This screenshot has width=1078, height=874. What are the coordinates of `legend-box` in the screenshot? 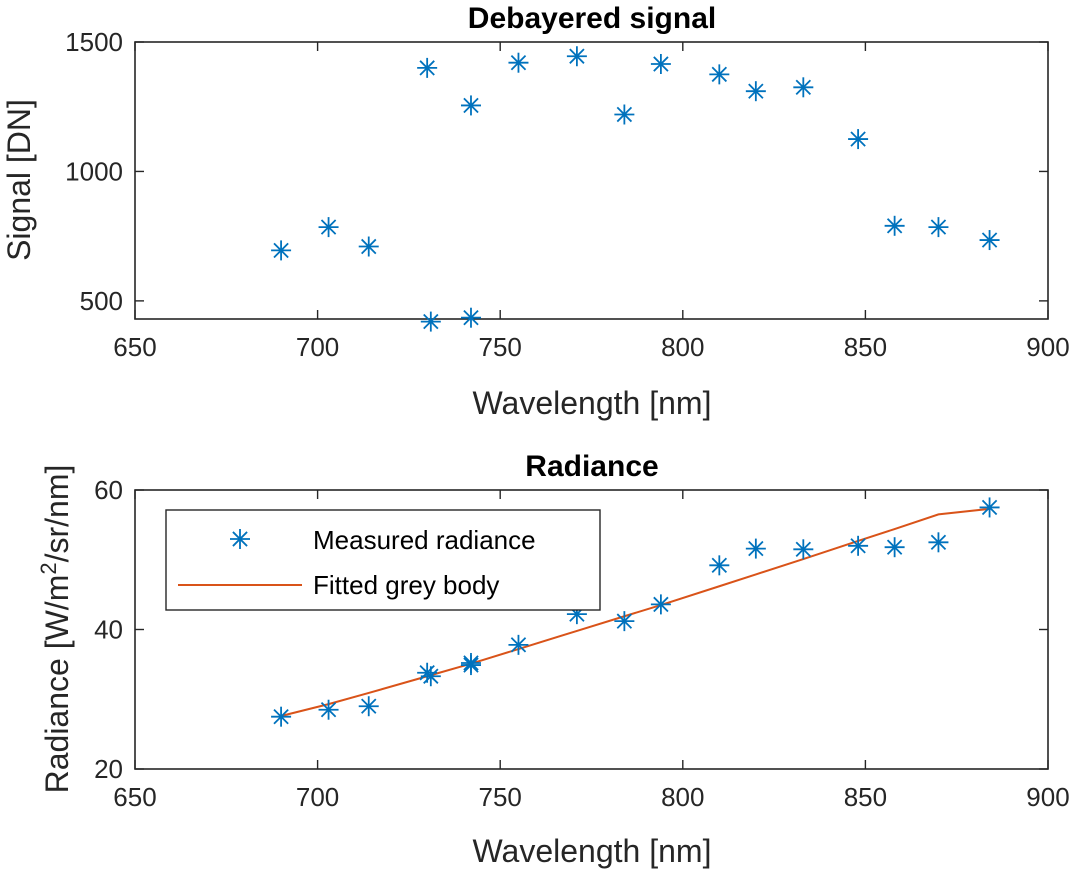 It's located at (383, 560).